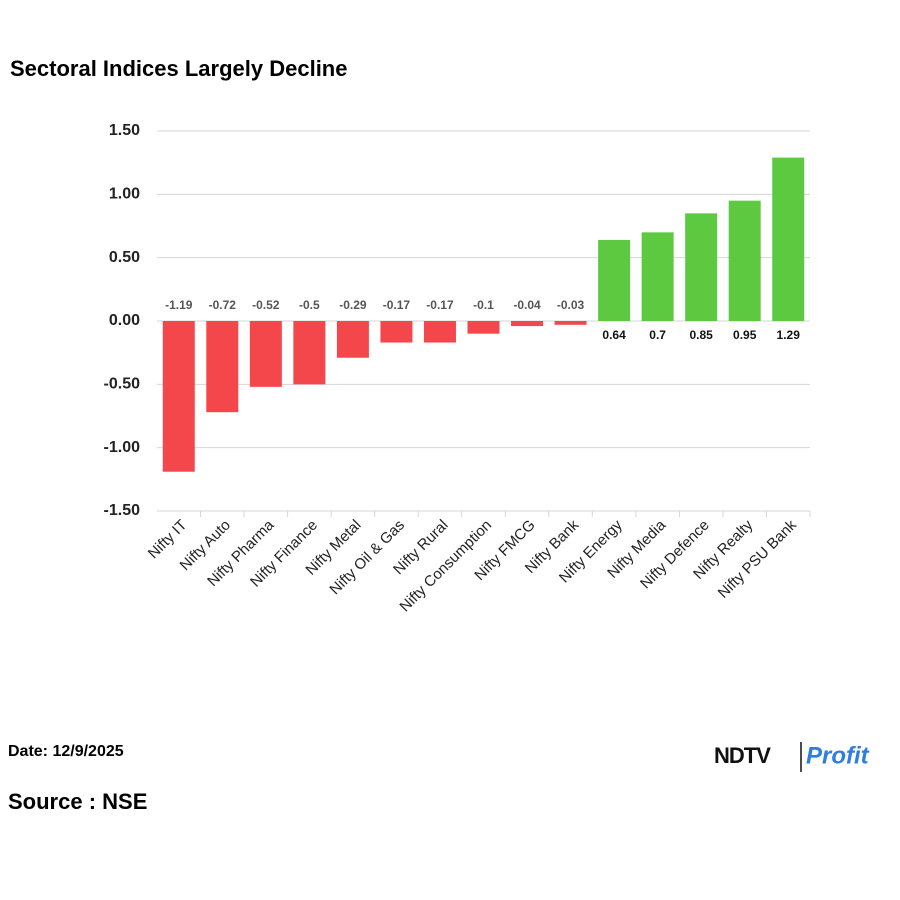 This screenshot has width=900, height=900. What do you see at coordinates (122, 447) in the screenshot?
I see `y-tick-label: -1.00` at bounding box center [122, 447].